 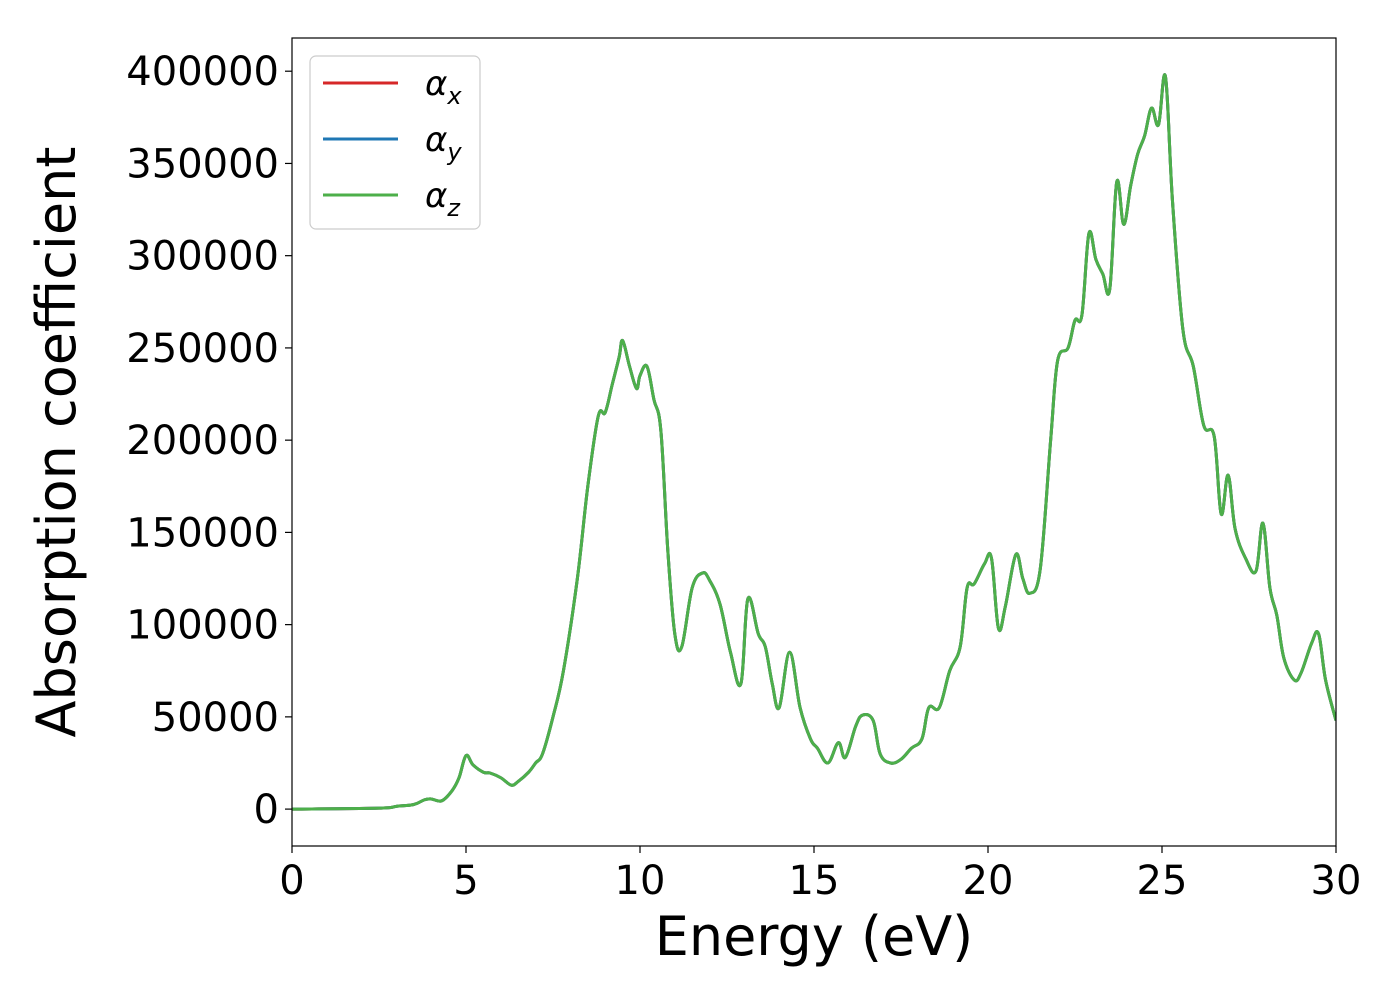 I want to click on x-axis-label: Energy (eV), so click(x=814, y=936).